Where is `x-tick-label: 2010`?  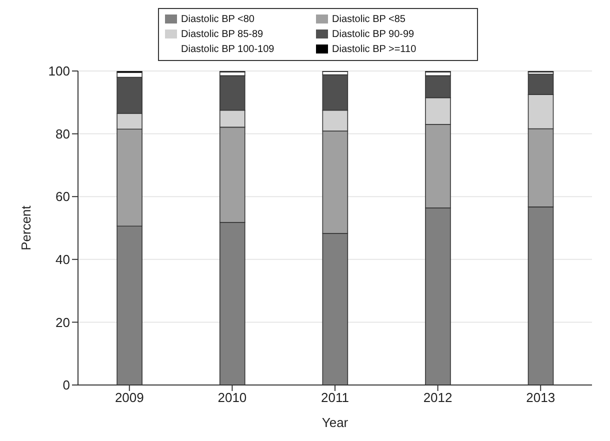
x-tick-label: 2010 is located at coordinates (232, 398).